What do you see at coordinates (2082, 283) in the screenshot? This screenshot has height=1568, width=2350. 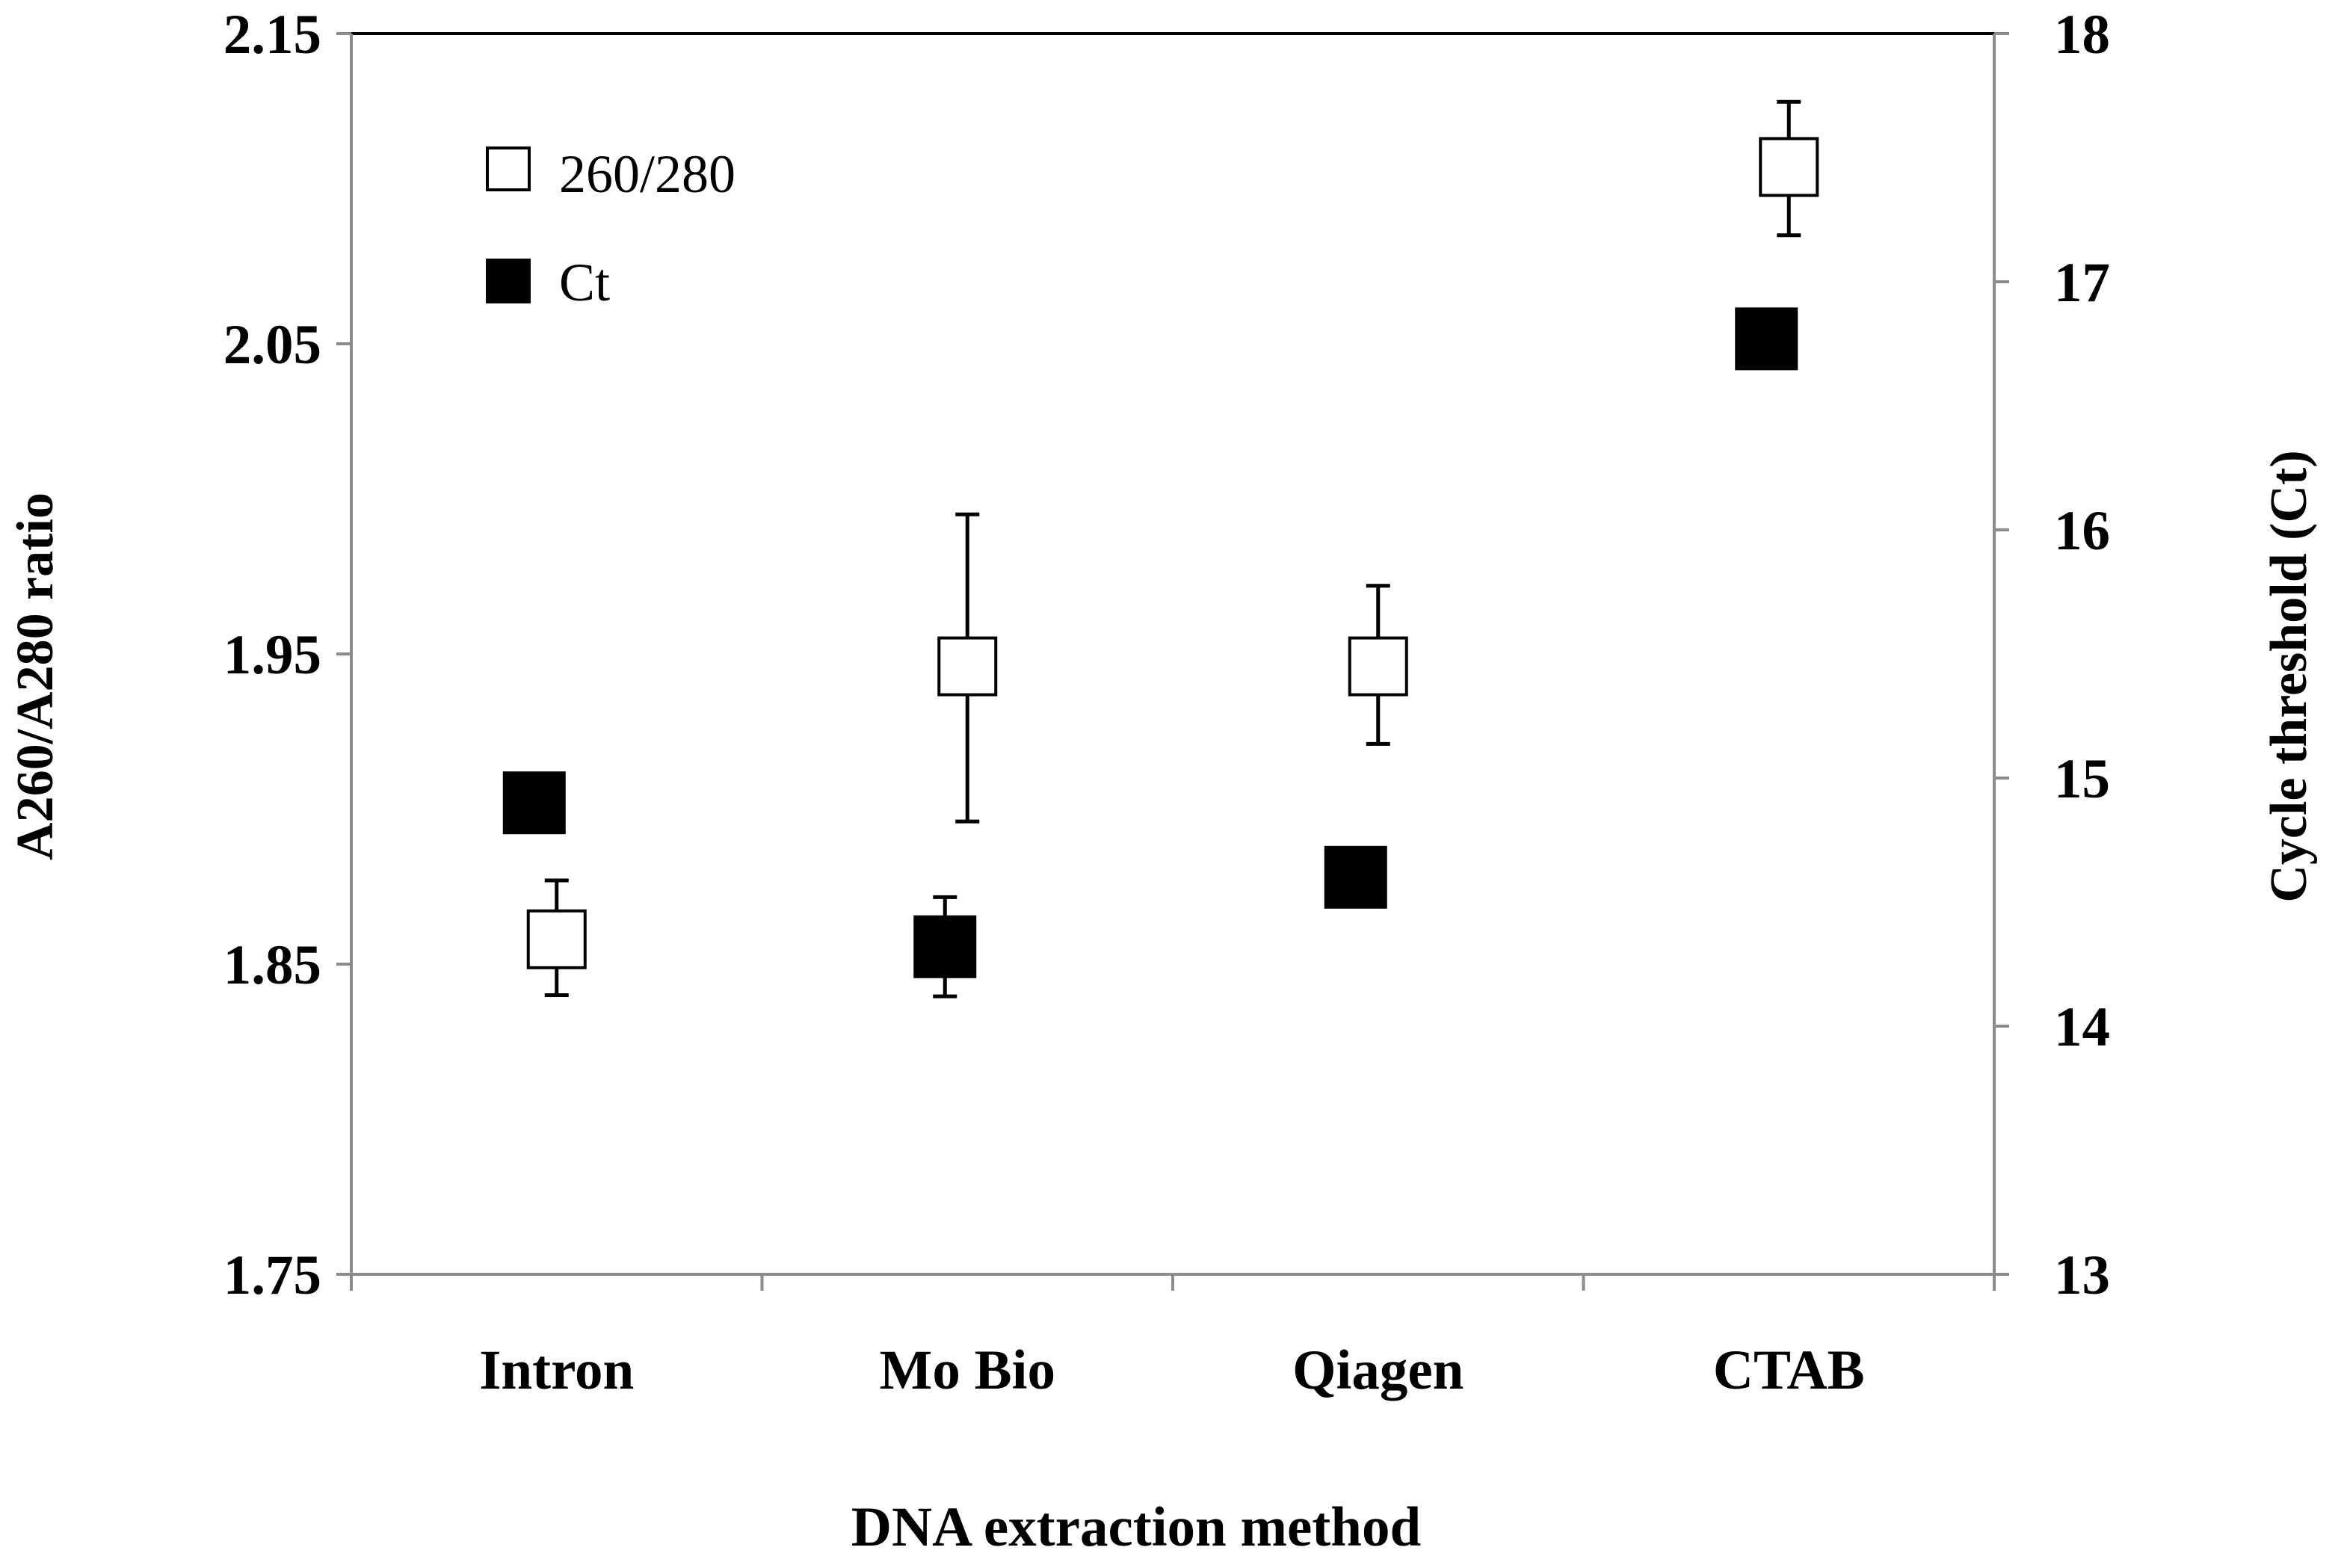 I see `y-right-tick-label: 17` at bounding box center [2082, 283].